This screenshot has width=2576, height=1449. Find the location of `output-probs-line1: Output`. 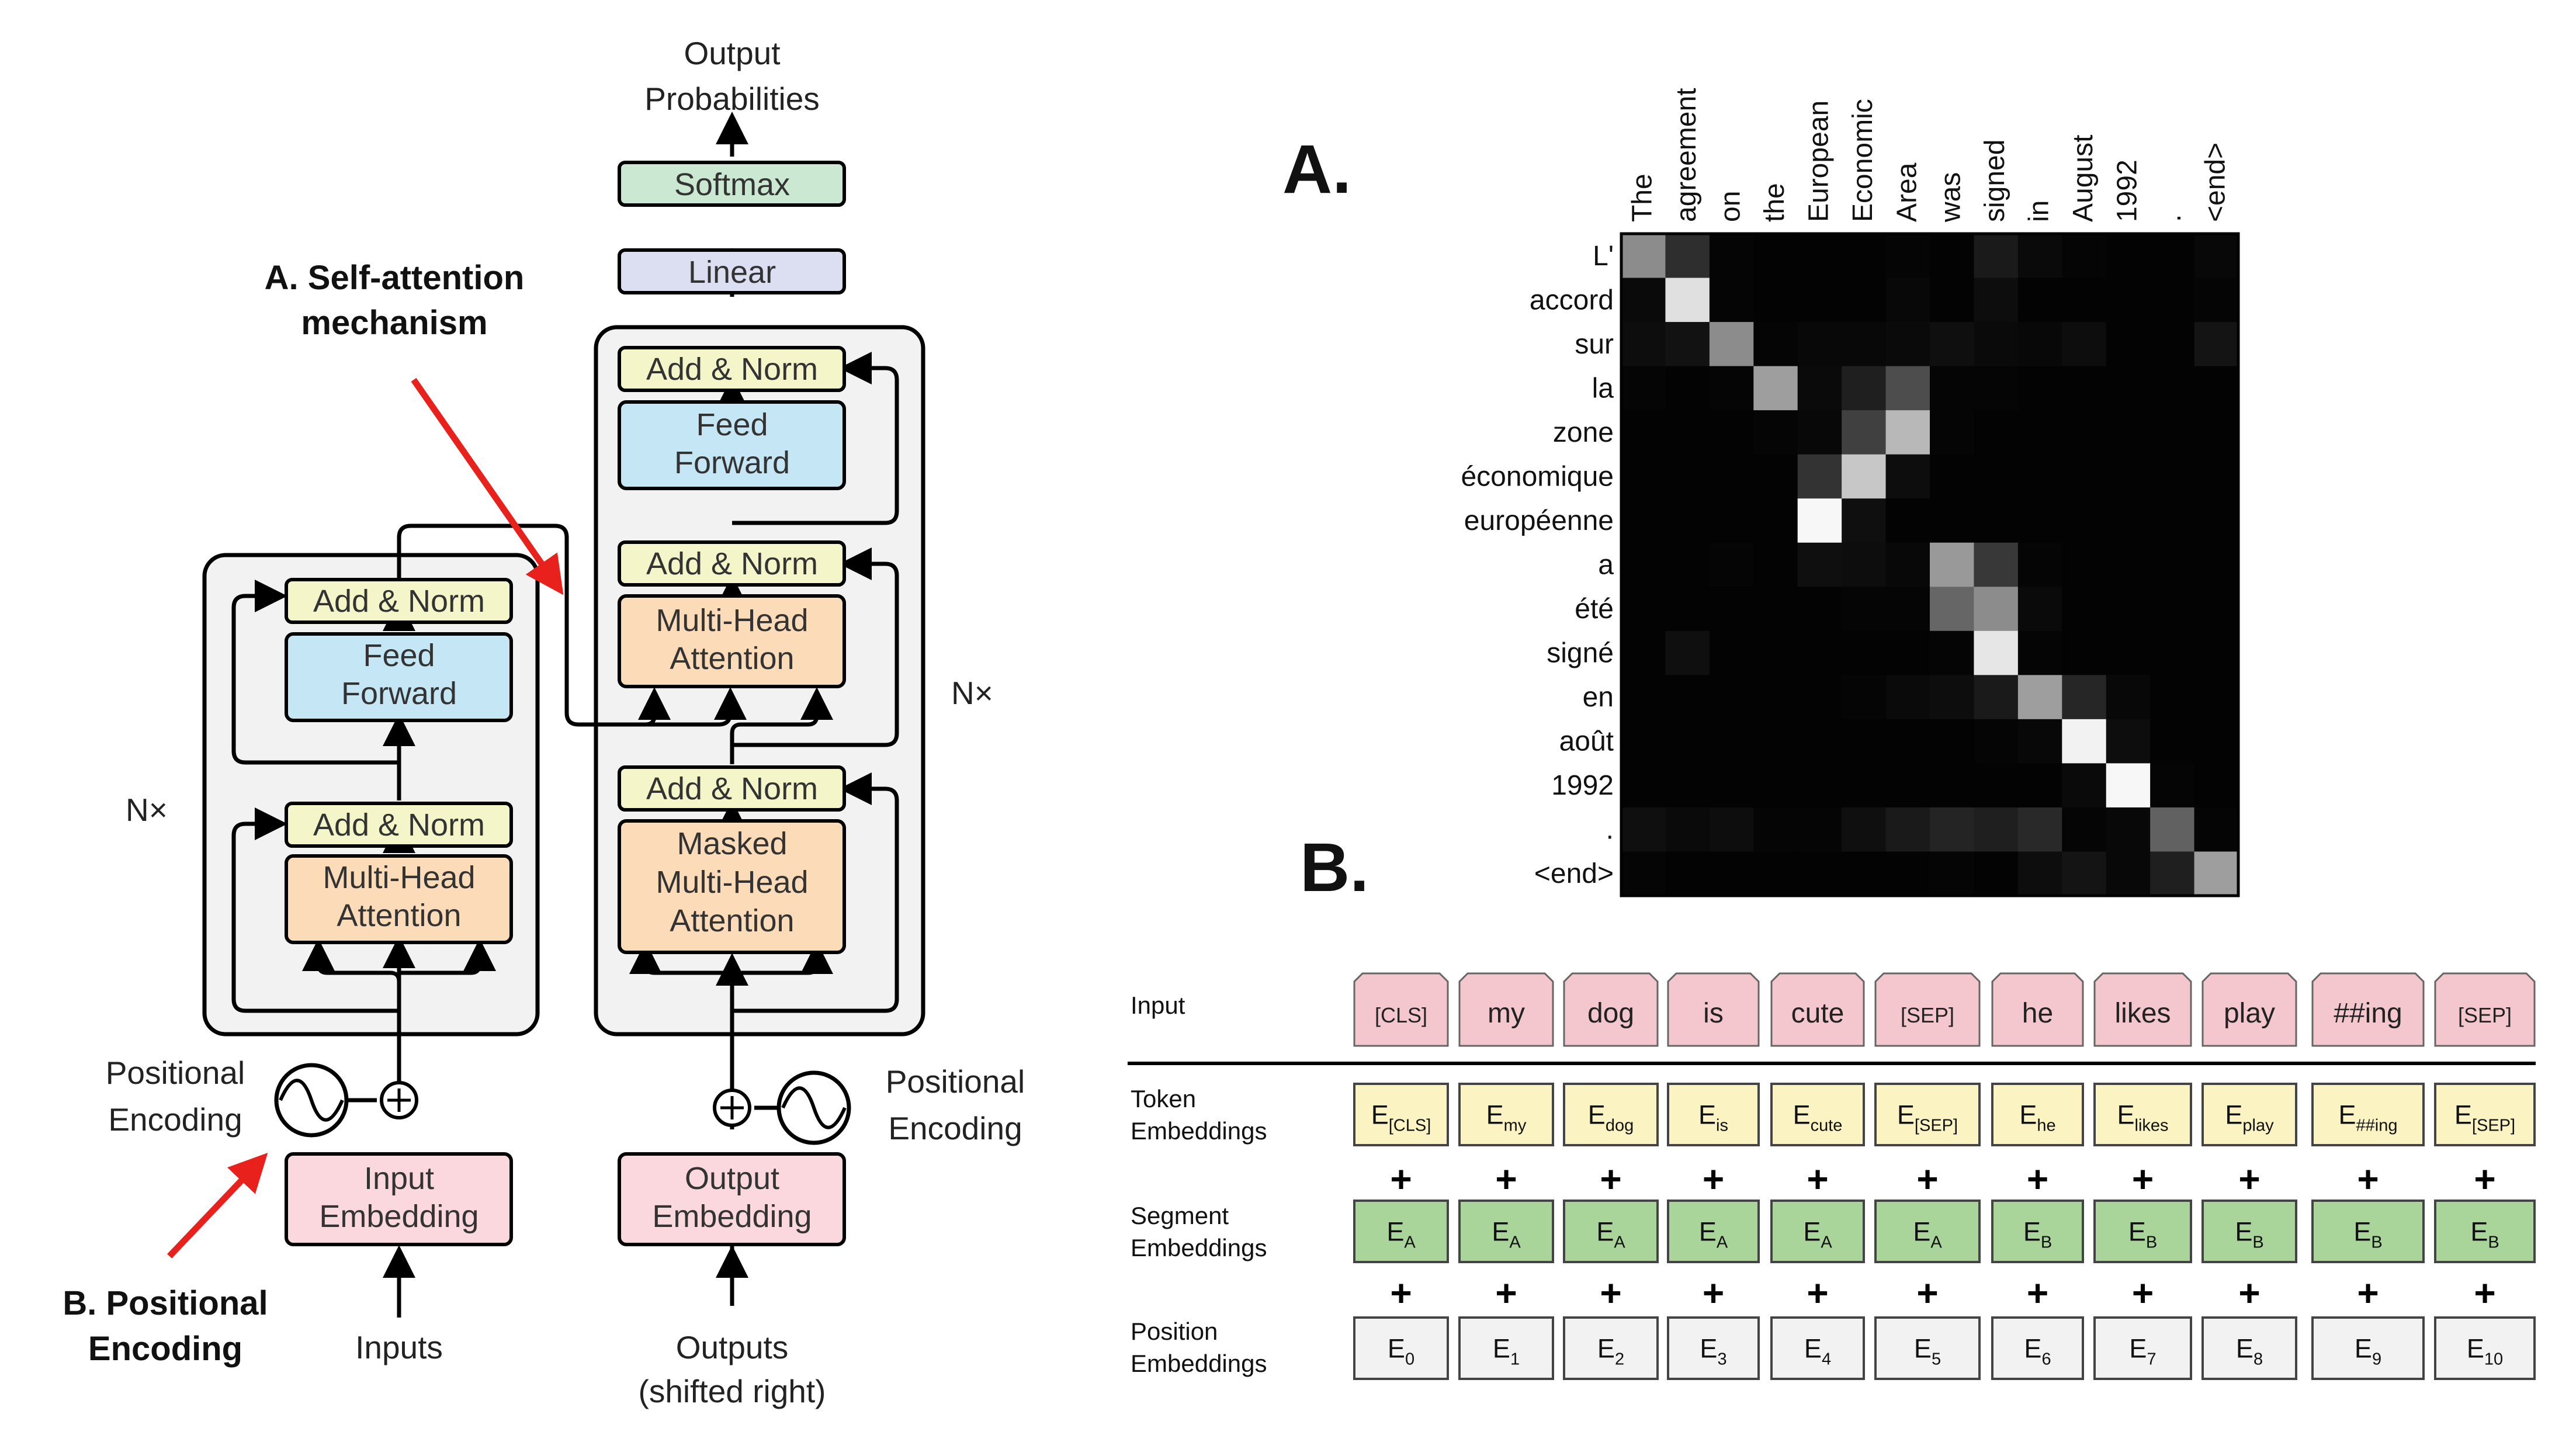

output-probs-line1: Output is located at coordinates (732, 53).